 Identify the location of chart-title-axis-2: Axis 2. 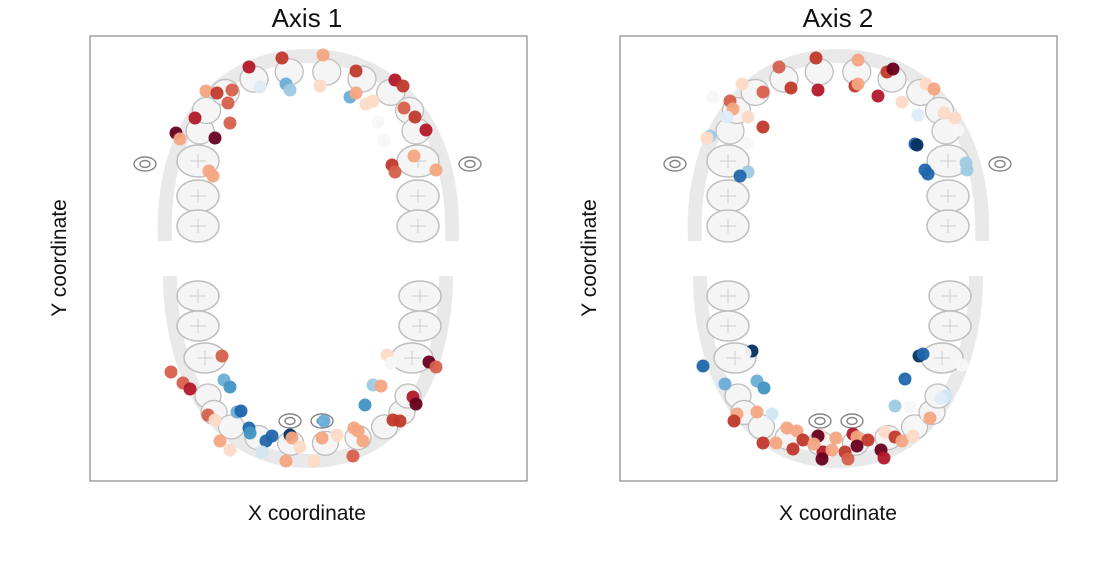
(838, 18).